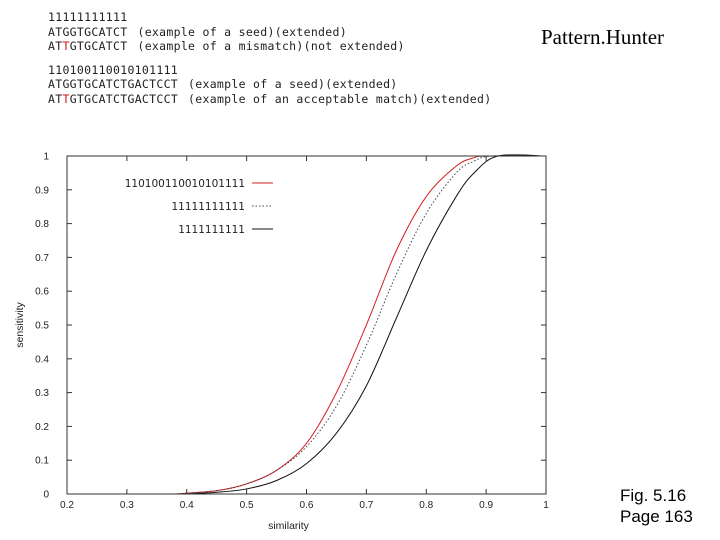  Describe the element at coordinates (187, 505) in the screenshot. I see `x-tick-label: 0.4` at that location.